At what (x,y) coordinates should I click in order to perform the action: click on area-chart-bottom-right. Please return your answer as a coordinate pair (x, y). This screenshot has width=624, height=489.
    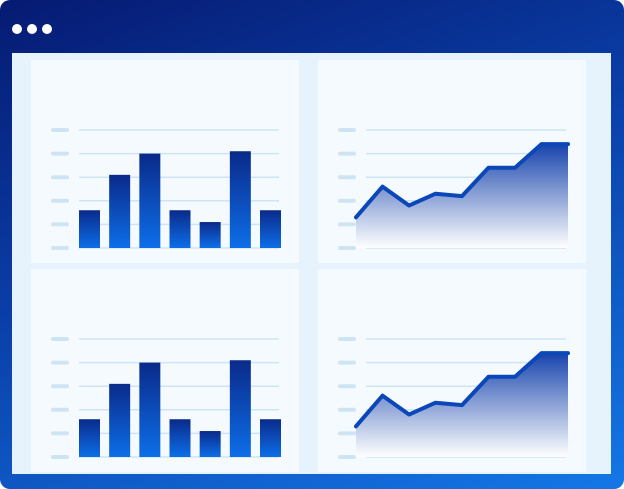
    Looking at the image, I should click on (454, 398).